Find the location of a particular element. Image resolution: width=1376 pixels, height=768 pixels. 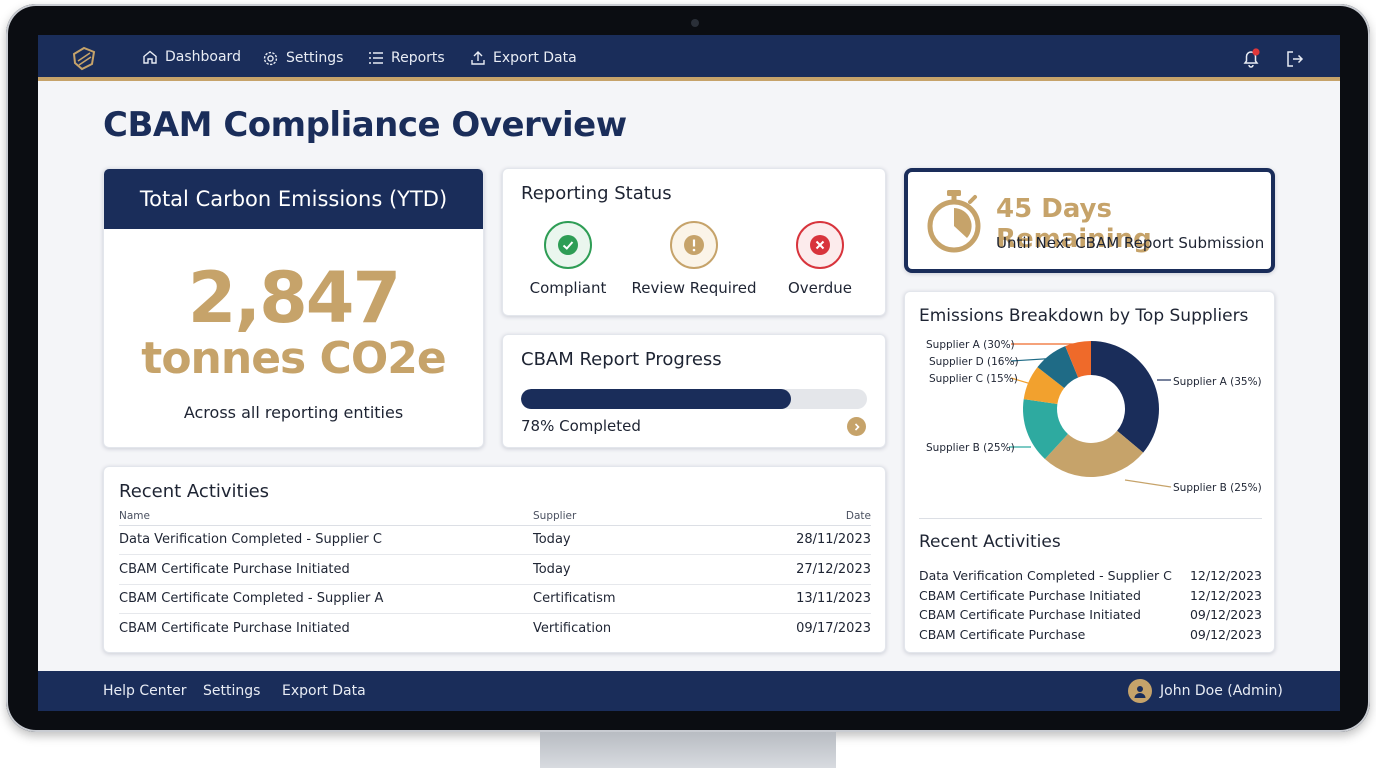

upload-icon is located at coordinates (478, 58).